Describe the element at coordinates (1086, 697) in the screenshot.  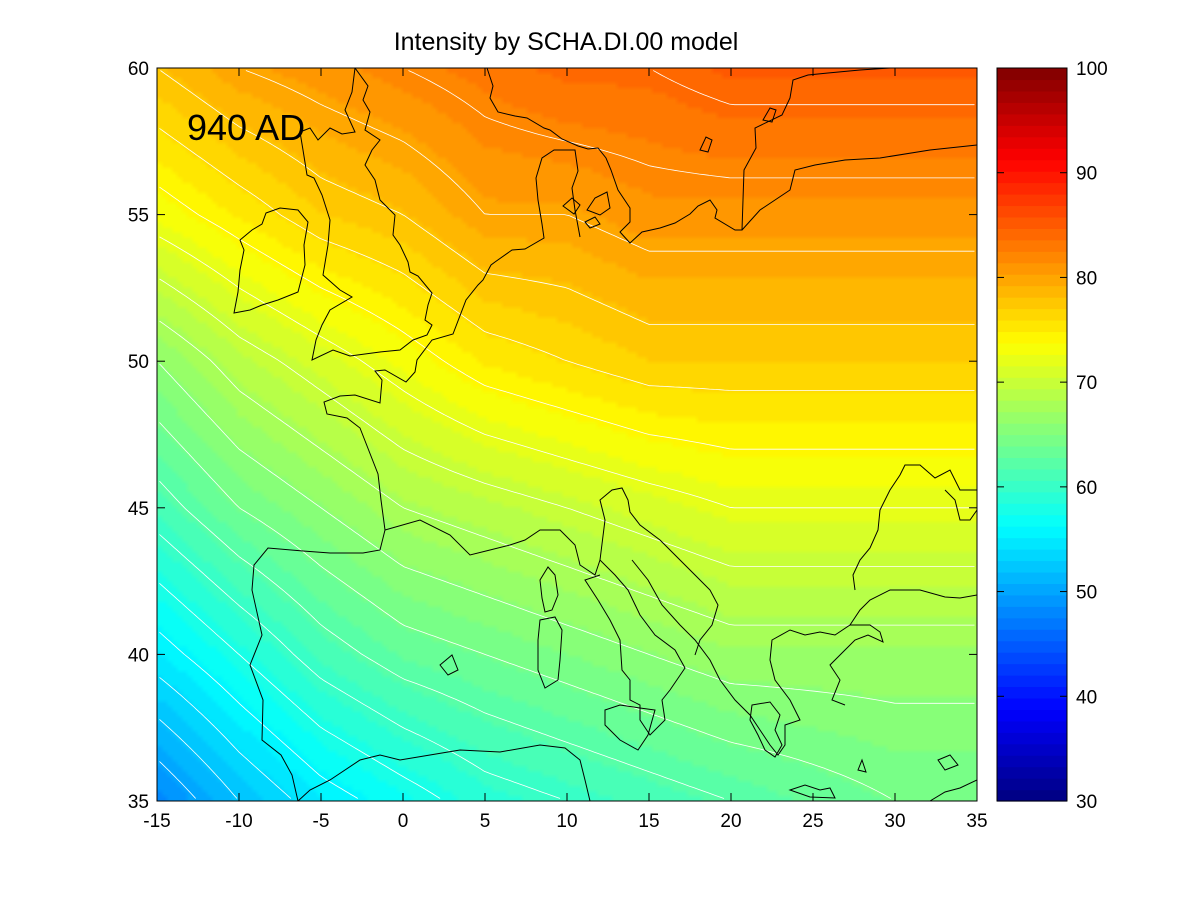
I see `colorbar-tick-label: 40` at that location.